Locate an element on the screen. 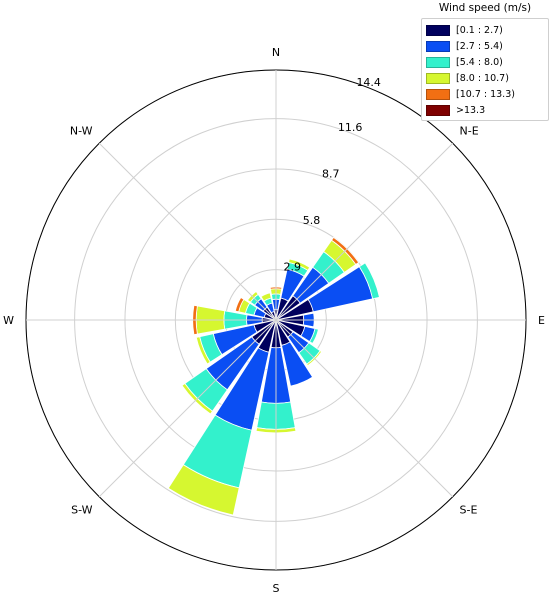 The height and width of the screenshot is (596, 550). legend-item-1: [2.7 : 5.4) is located at coordinates (485, 46).